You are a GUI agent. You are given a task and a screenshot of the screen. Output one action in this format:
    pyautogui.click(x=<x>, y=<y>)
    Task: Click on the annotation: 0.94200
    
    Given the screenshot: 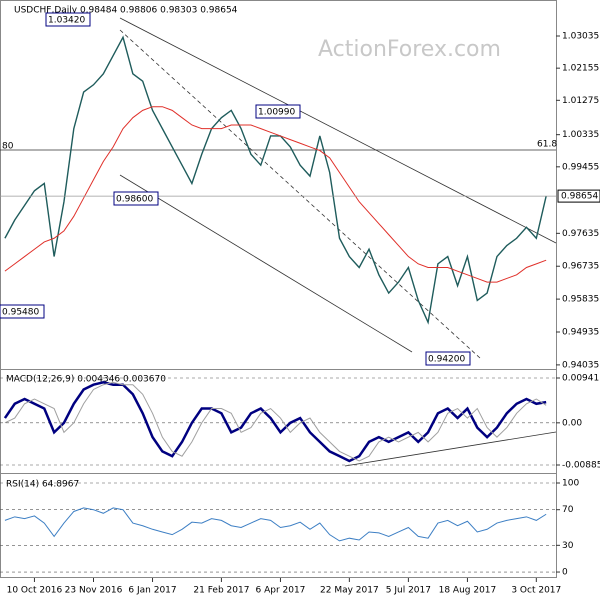 What is the action you would take?
    pyautogui.click(x=446, y=360)
    